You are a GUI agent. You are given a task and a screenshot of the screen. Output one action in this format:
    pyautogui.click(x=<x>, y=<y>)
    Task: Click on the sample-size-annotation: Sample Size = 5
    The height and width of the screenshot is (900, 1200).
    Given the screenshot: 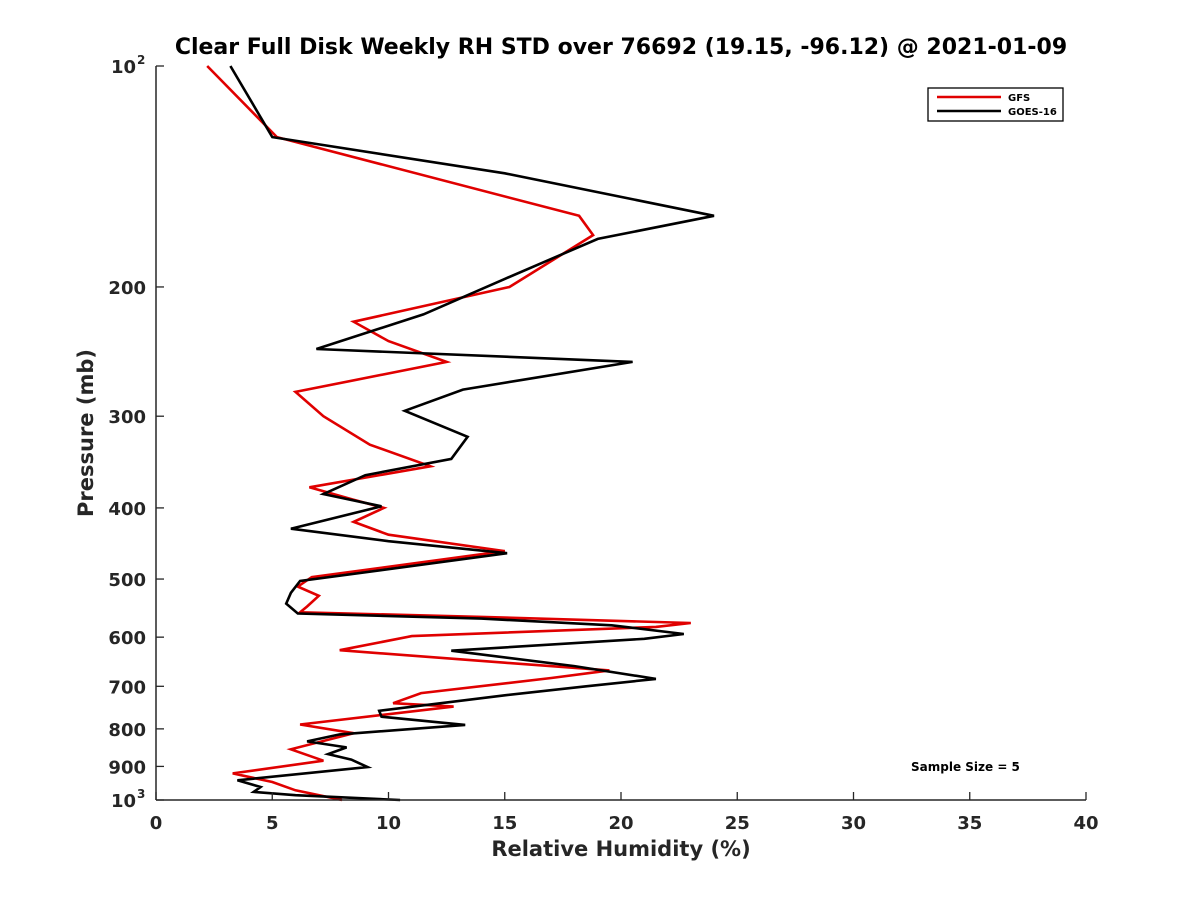 What is the action you would take?
    pyautogui.click(x=965, y=767)
    